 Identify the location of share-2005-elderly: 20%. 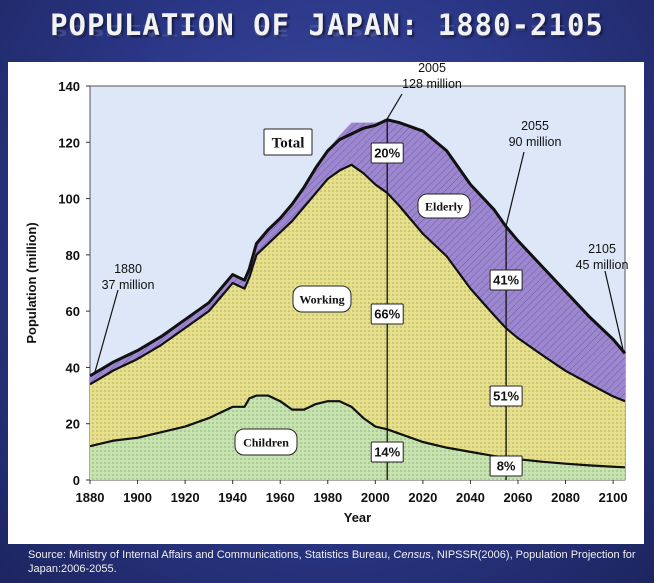
(387, 153).